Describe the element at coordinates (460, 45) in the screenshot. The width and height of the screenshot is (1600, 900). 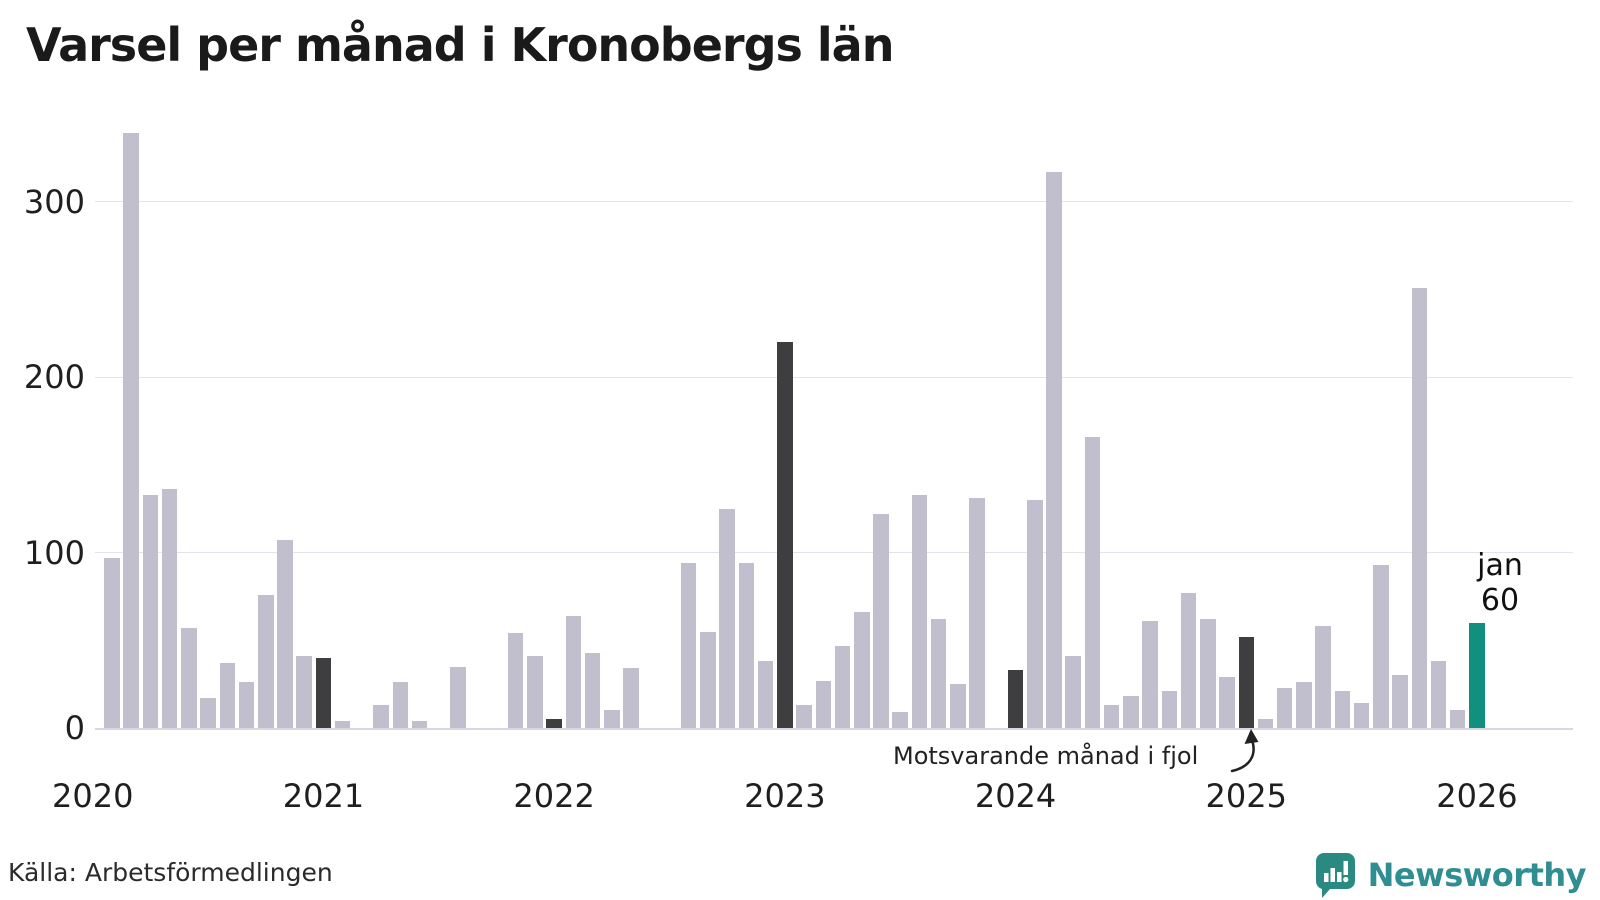
I see `chart-title: Varsel per månad i Kronobergs län` at that location.